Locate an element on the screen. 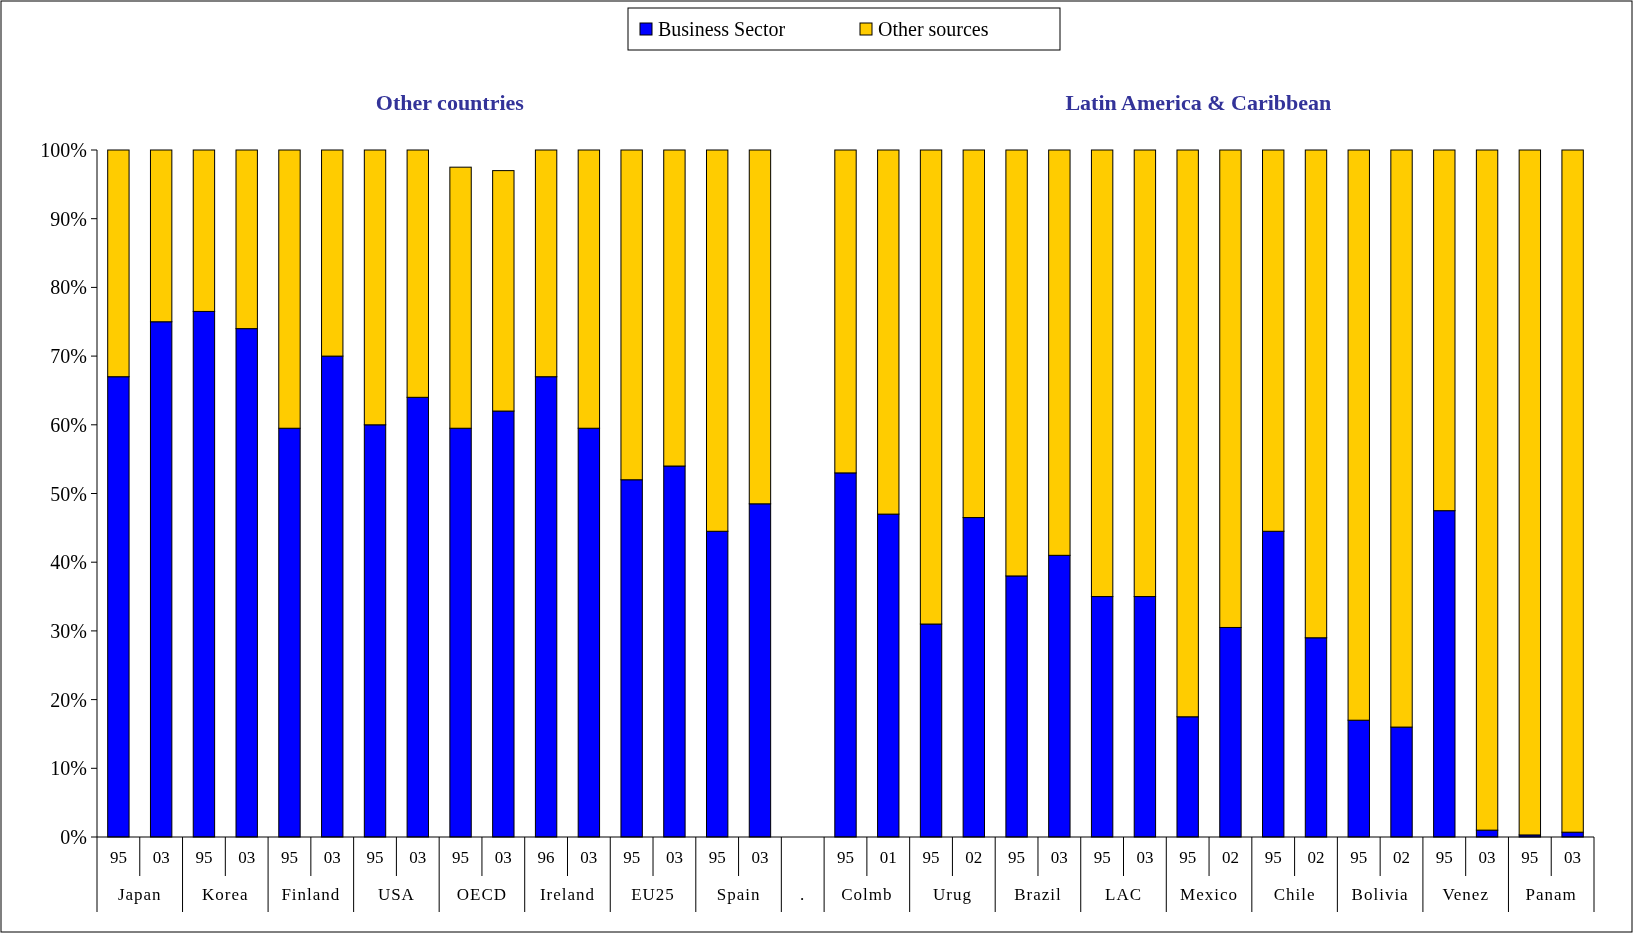 The width and height of the screenshot is (1633, 933). text: Korea is located at coordinates (225, 894).